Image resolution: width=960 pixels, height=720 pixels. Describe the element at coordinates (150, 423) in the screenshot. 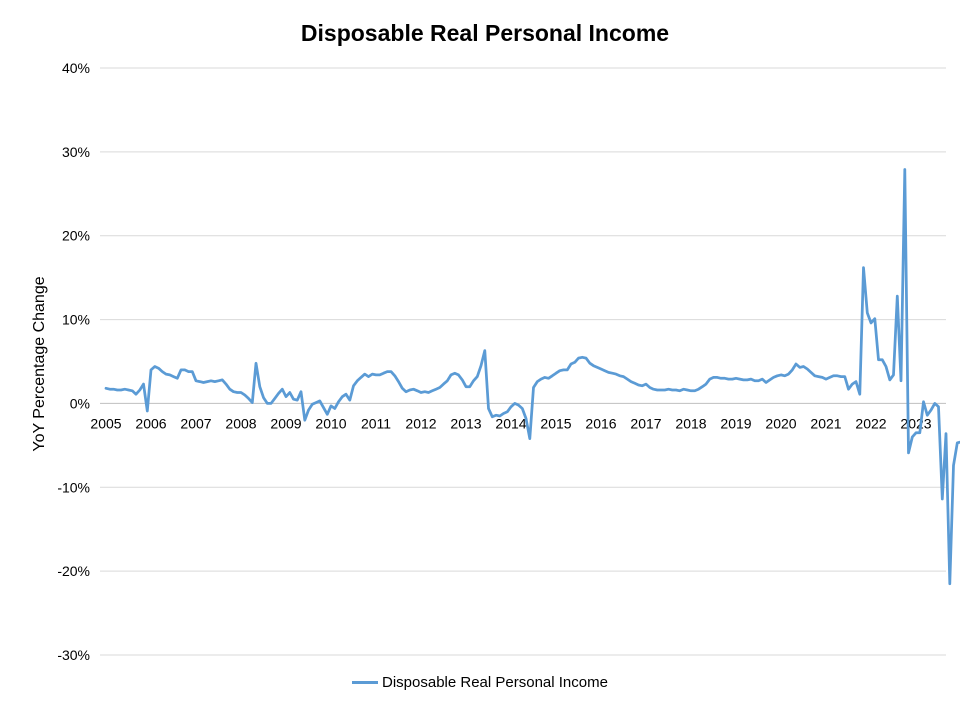

I see `x-tick-label: 2006` at that location.